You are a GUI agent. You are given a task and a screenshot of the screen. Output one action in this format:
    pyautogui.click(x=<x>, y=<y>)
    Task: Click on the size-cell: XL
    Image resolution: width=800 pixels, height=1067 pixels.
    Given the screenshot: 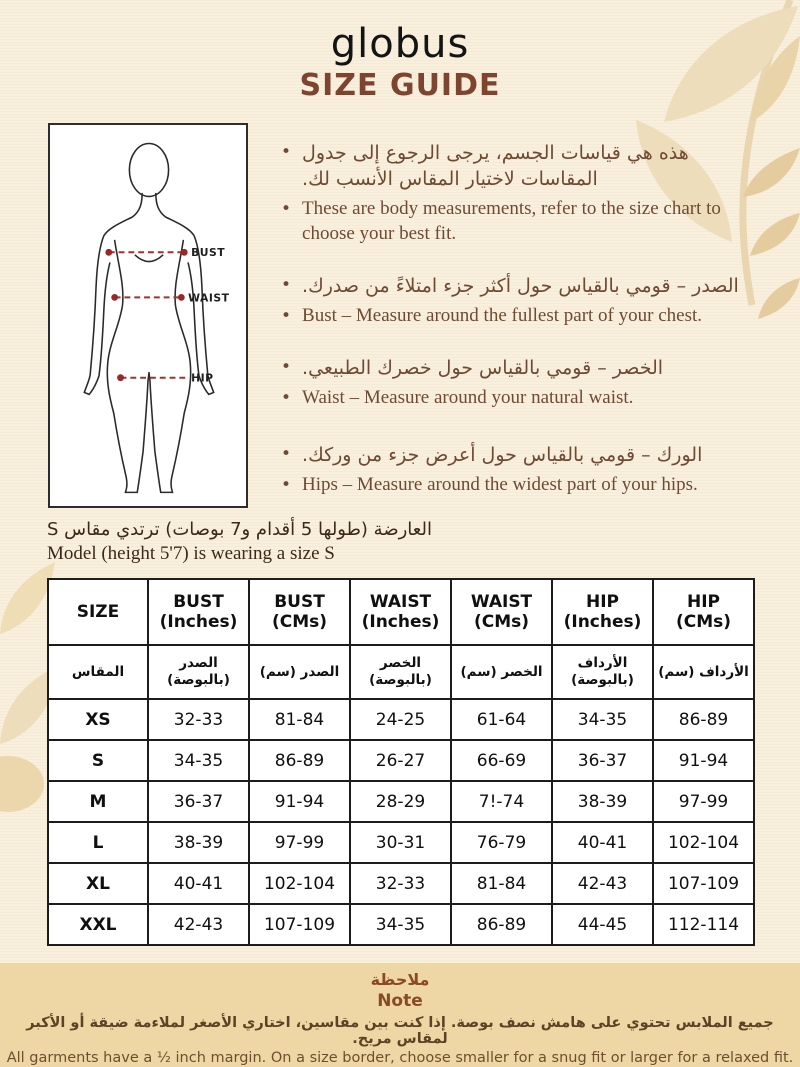 What is the action you would take?
    pyautogui.click(x=98, y=883)
    